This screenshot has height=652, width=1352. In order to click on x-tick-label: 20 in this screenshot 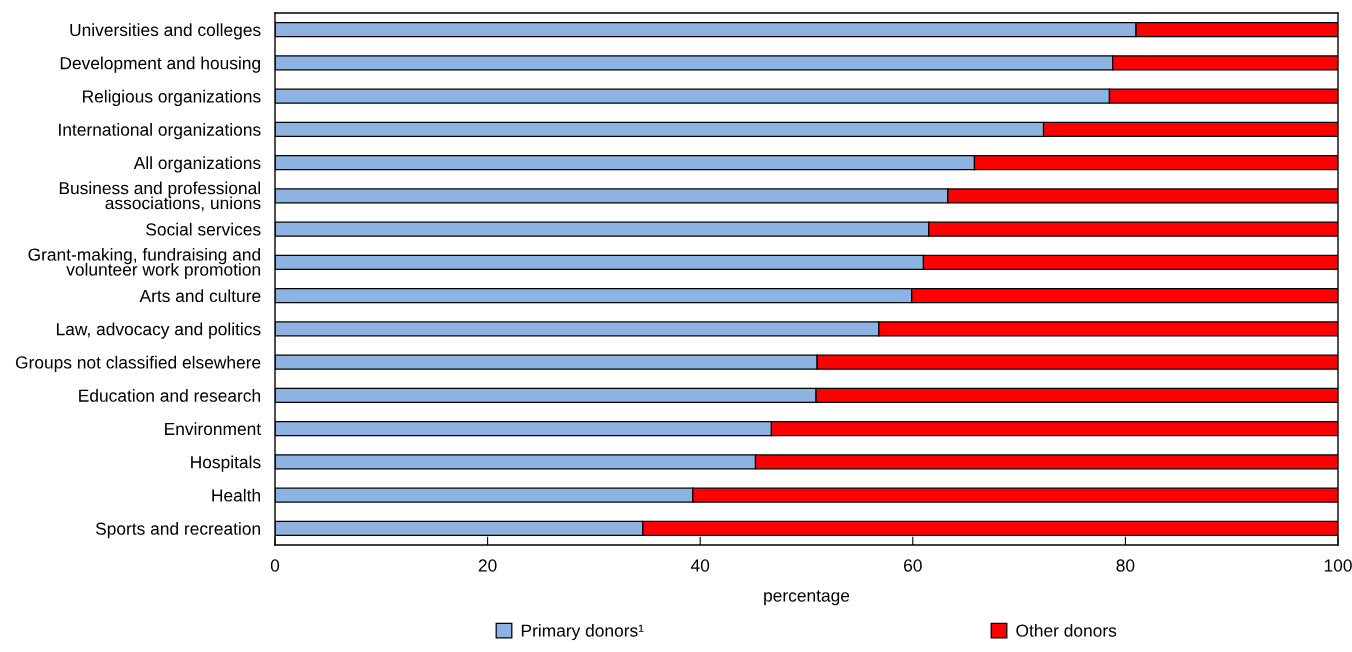, I will do `click(487, 565)`.